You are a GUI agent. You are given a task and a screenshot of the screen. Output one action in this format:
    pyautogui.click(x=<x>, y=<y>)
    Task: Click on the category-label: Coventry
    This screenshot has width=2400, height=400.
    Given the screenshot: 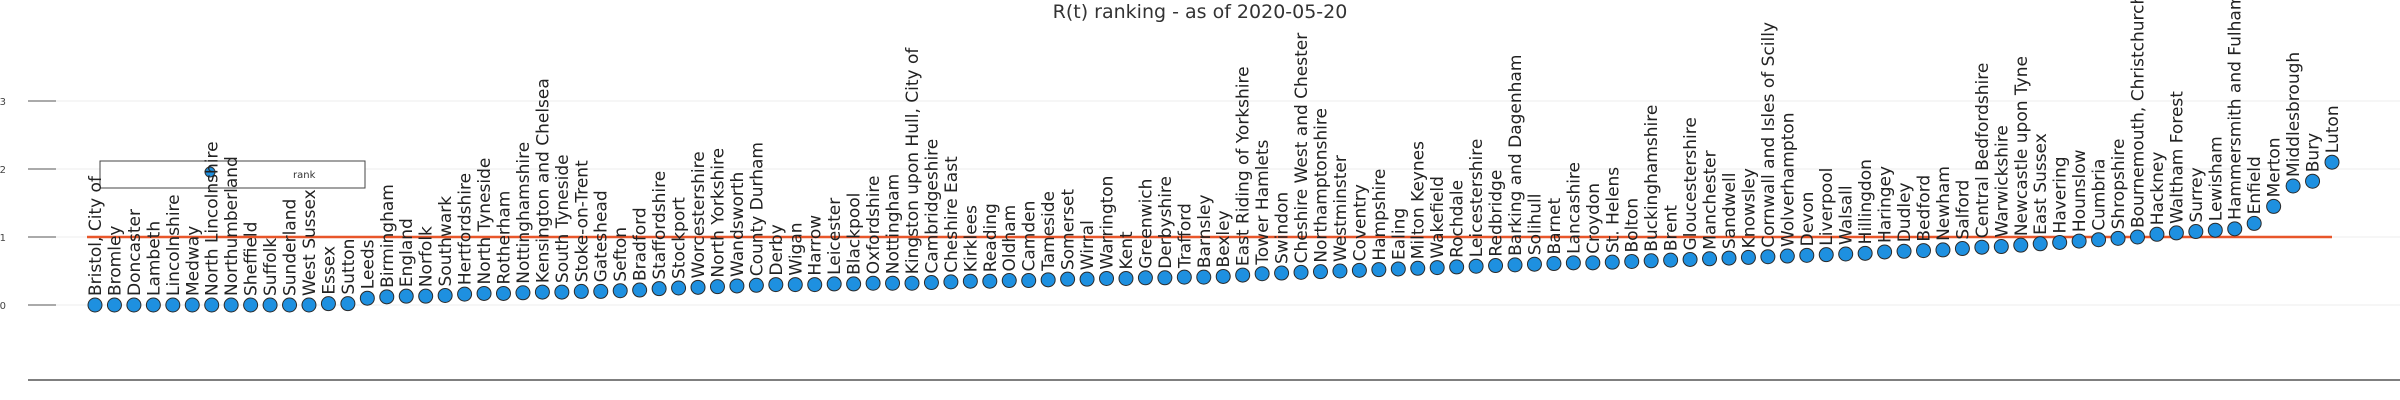 What is the action you would take?
    pyautogui.click(x=1360, y=222)
    